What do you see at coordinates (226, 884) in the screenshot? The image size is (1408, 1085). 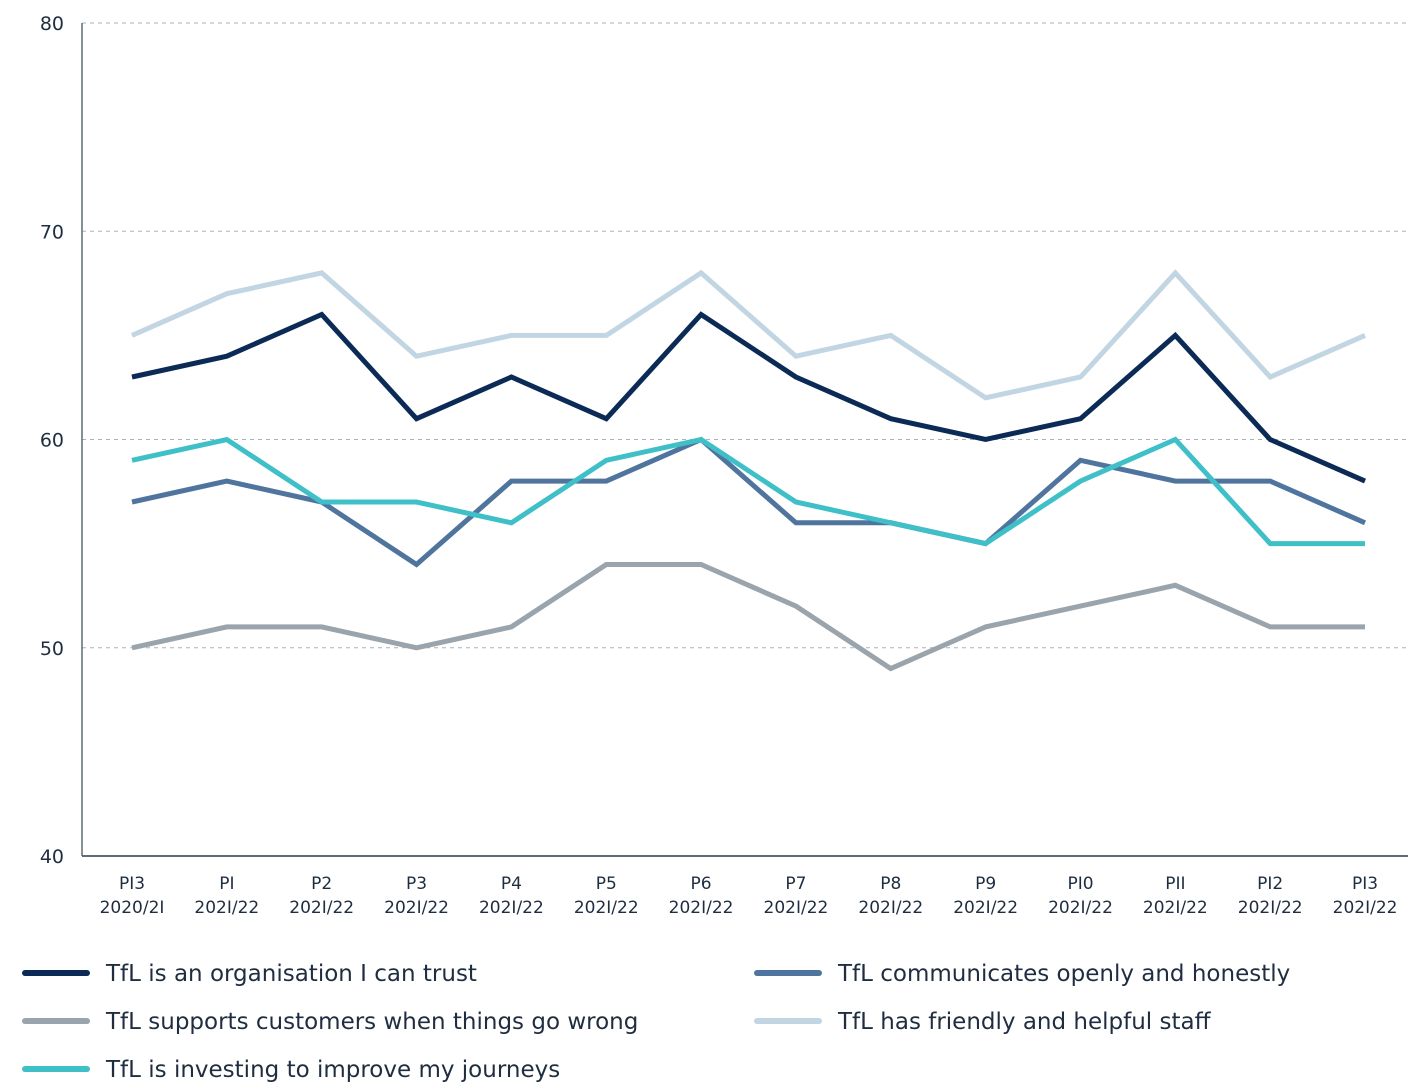 I see `x-tick-label-1-line-0: PI` at bounding box center [226, 884].